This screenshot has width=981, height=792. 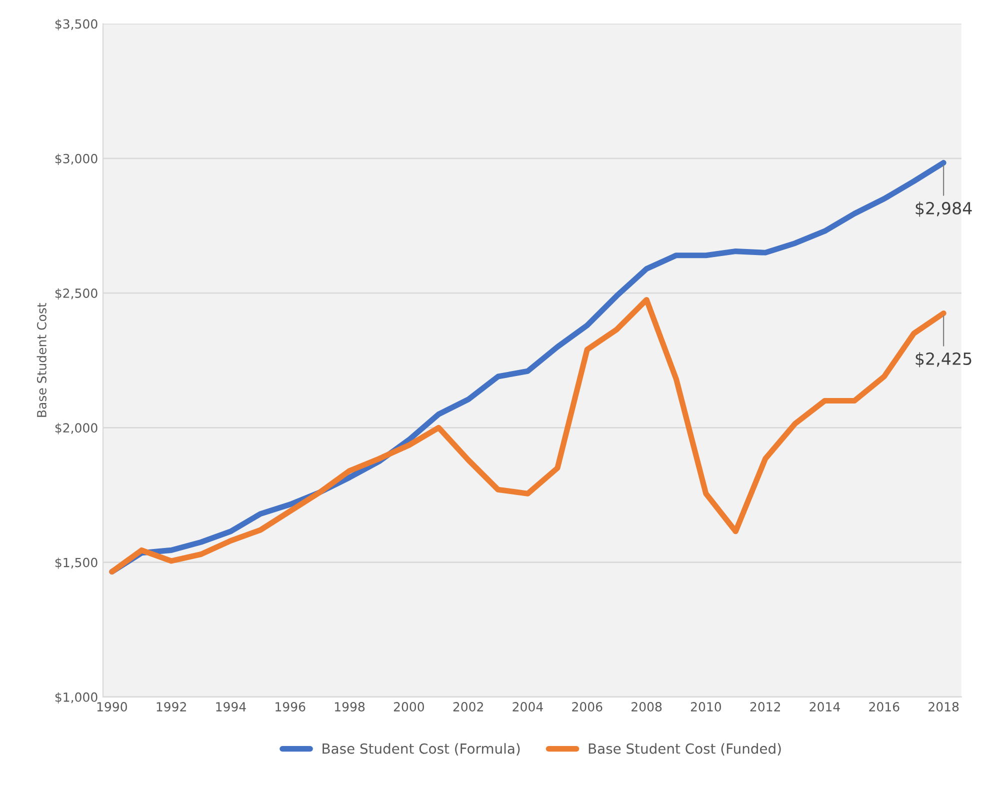 I want to click on x-tick-label: 1990, so click(x=112, y=707).